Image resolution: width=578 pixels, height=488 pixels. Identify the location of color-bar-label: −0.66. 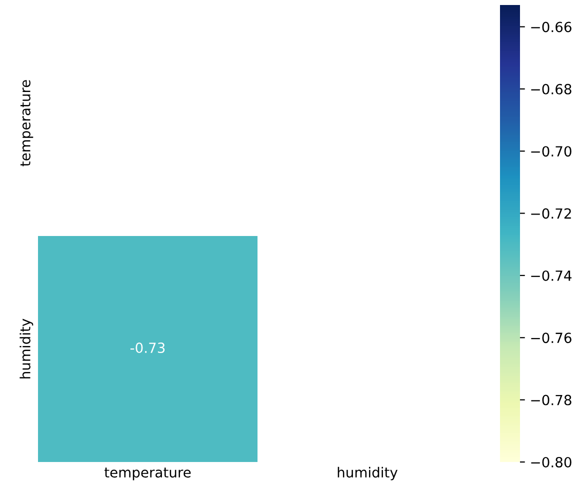
(551, 27).